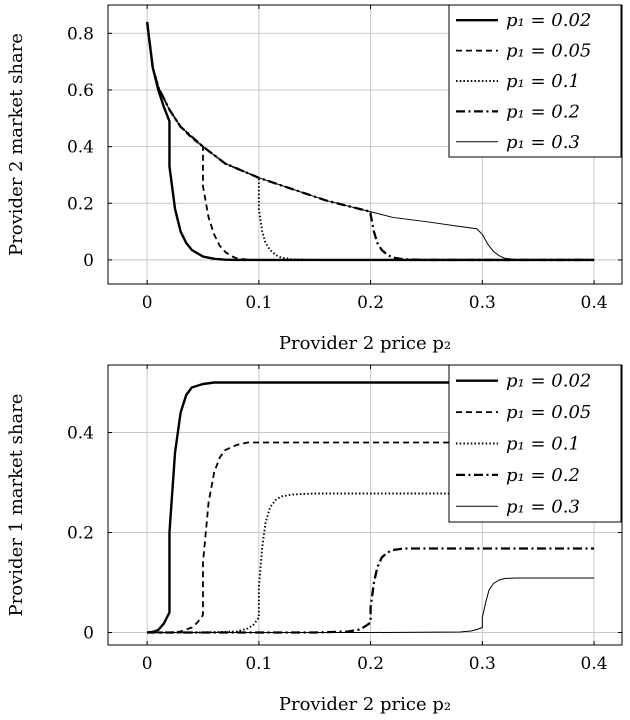 The height and width of the screenshot is (720, 630). What do you see at coordinates (80, 34) in the screenshot?
I see `y-tick-label: 0.8` at bounding box center [80, 34].